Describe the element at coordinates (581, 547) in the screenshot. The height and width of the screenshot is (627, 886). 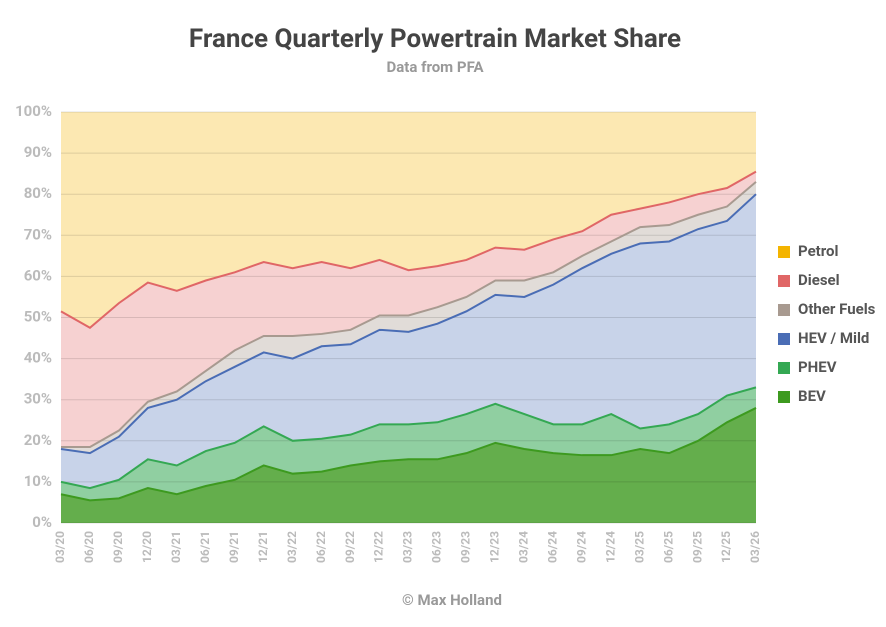
I see `x-tick-label: 09/24` at that location.